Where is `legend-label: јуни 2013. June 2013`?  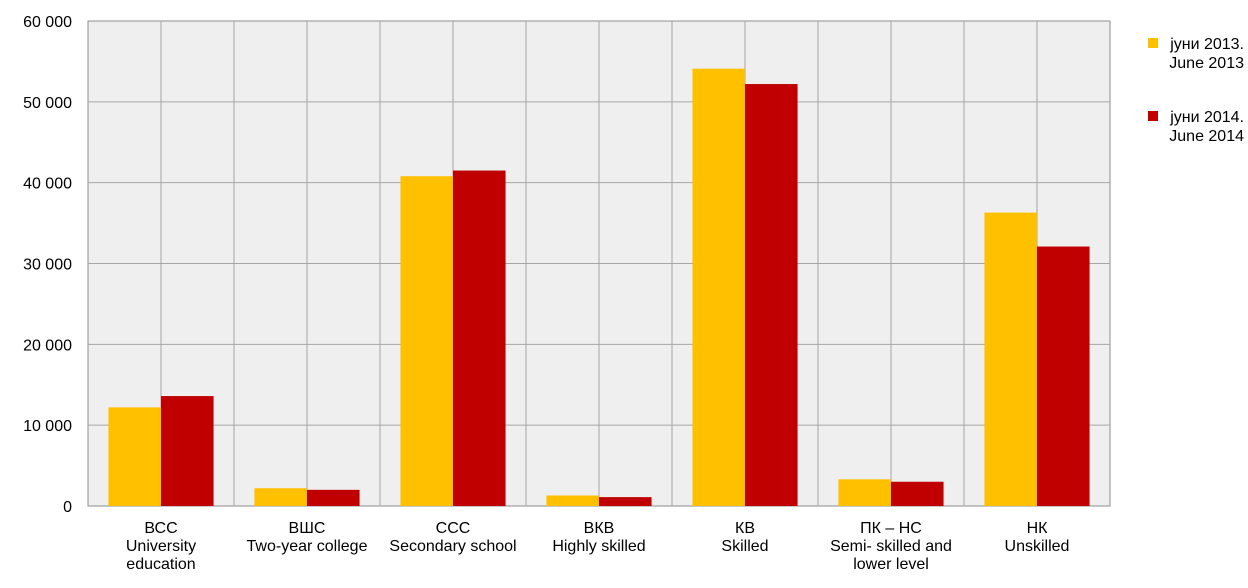 legend-label: јуни 2013. June 2013 is located at coordinates (1206, 54).